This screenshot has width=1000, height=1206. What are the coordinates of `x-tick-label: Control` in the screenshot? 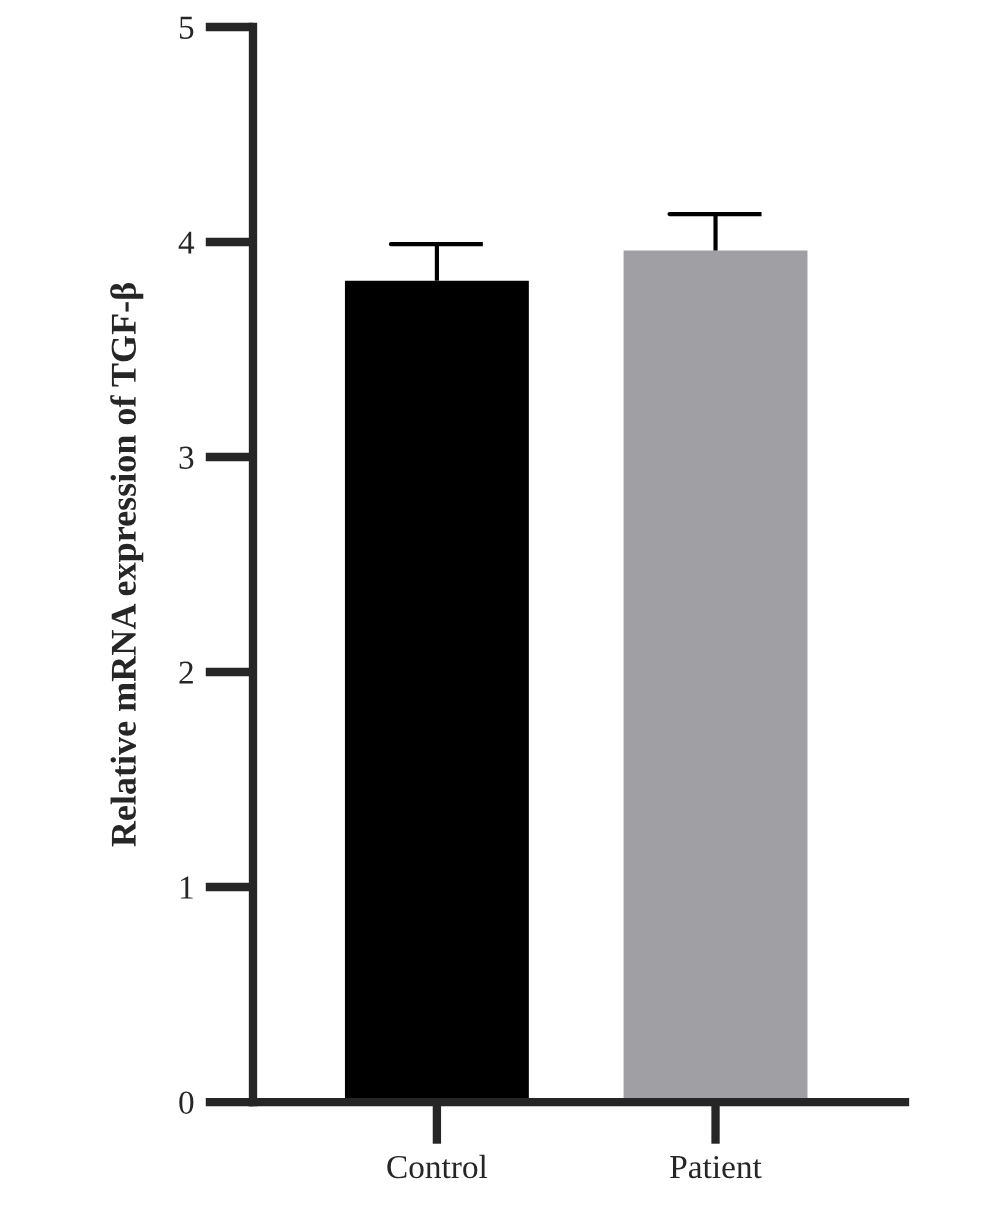 It's located at (437, 1166).